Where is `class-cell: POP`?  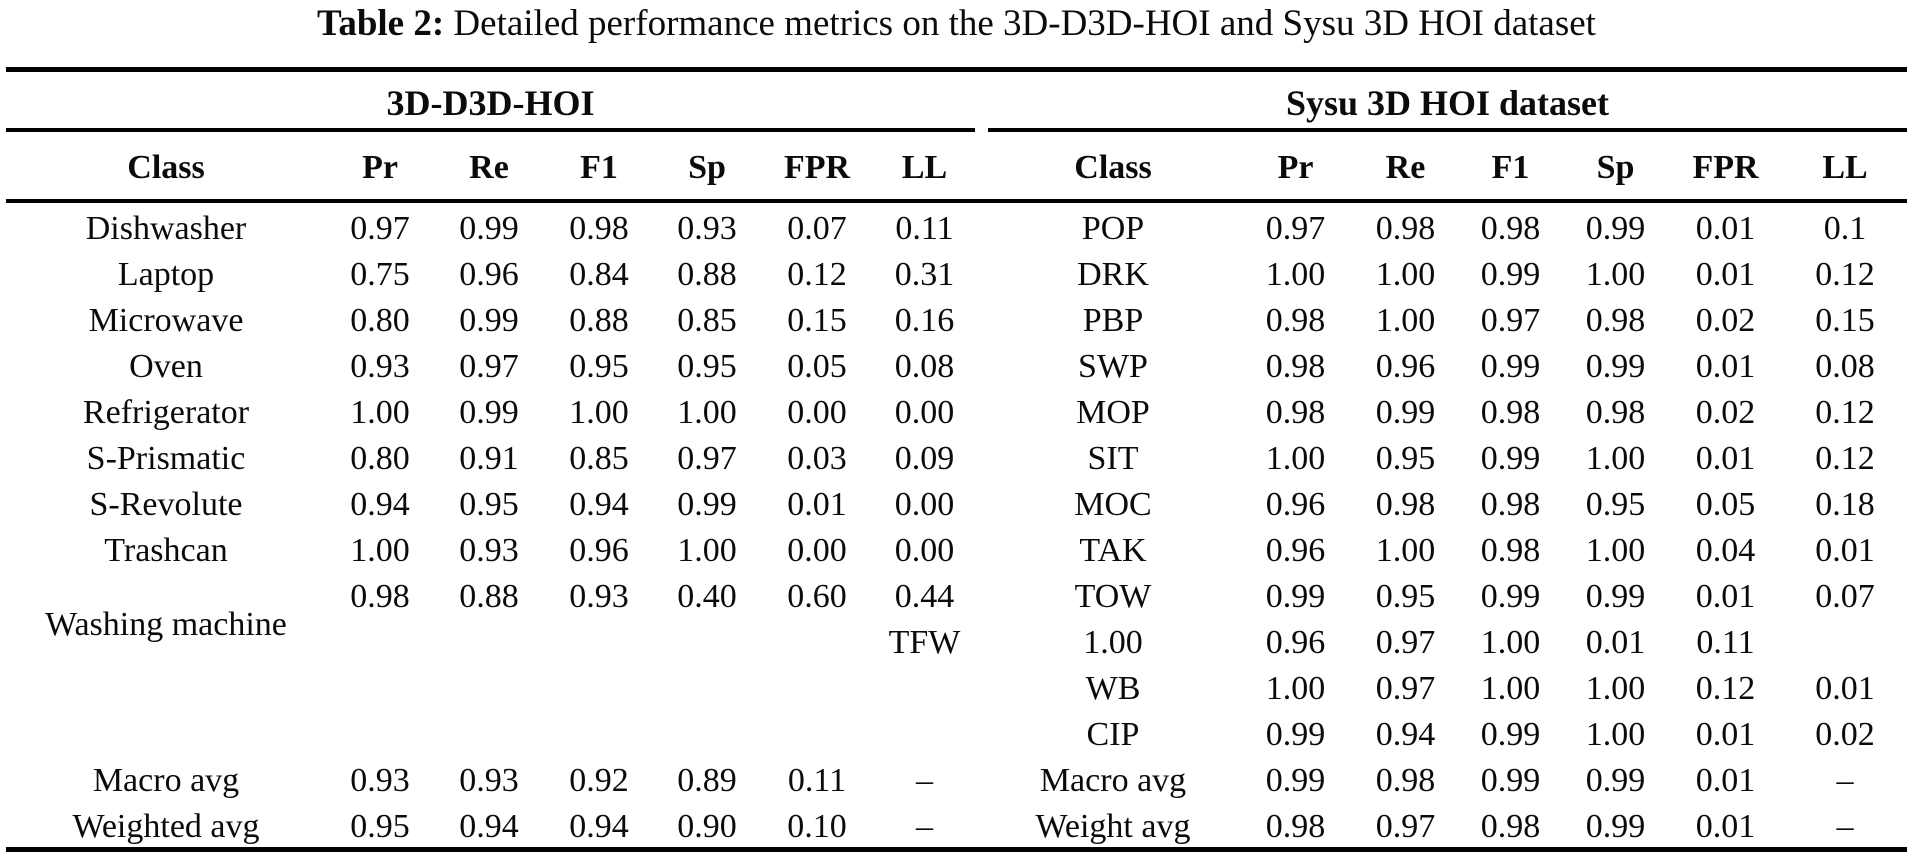 class-cell: POP is located at coordinates (1113, 228).